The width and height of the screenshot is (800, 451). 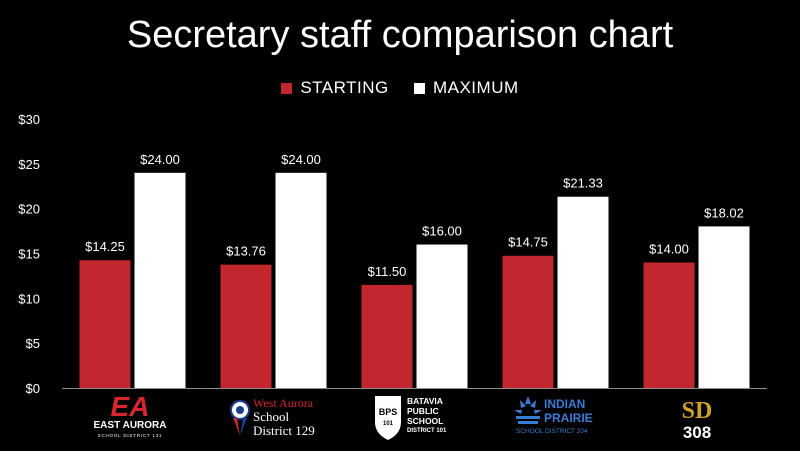 I want to click on west-aurora-logo-line1: West Aurora, so click(x=283, y=403).